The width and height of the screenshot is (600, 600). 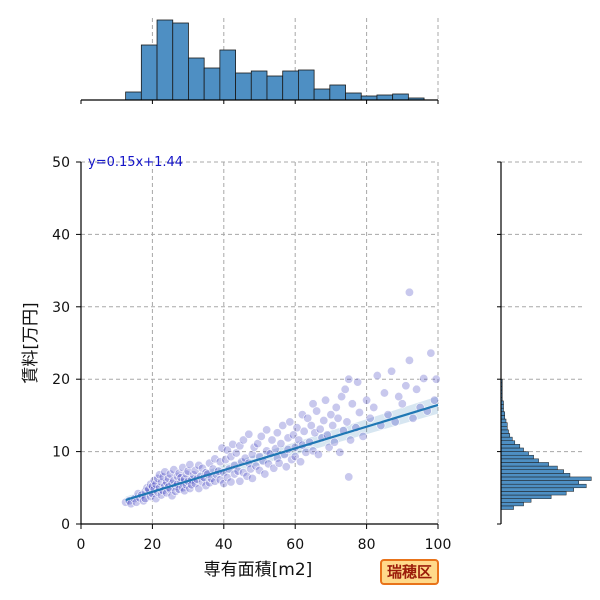 What do you see at coordinates (65, 525) in the screenshot?
I see `y-tick-label: 0` at bounding box center [65, 525].